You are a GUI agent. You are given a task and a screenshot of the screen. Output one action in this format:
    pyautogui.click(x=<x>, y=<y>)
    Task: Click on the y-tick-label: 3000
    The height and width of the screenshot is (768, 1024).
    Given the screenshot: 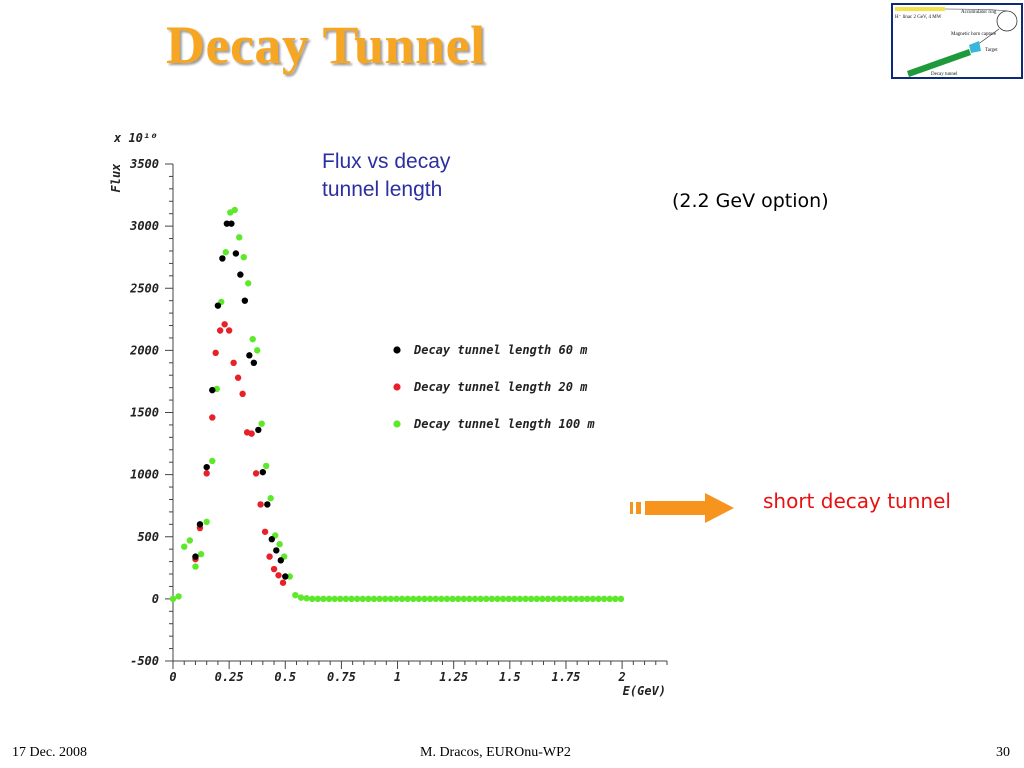 What is the action you would take?
    pyautogui.click(x=144, y=226)
    